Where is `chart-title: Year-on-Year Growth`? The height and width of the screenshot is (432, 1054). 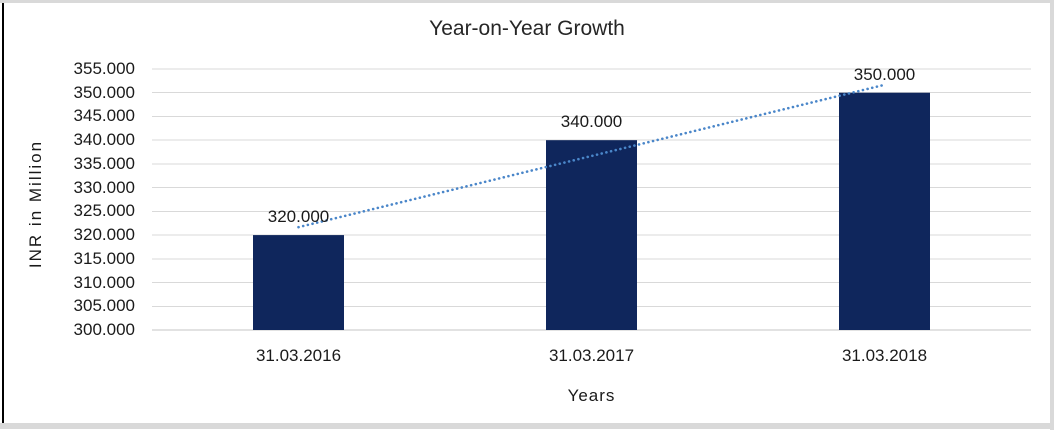 chart-title: Year-on-Year Growth is located at coordinates (527, 28).